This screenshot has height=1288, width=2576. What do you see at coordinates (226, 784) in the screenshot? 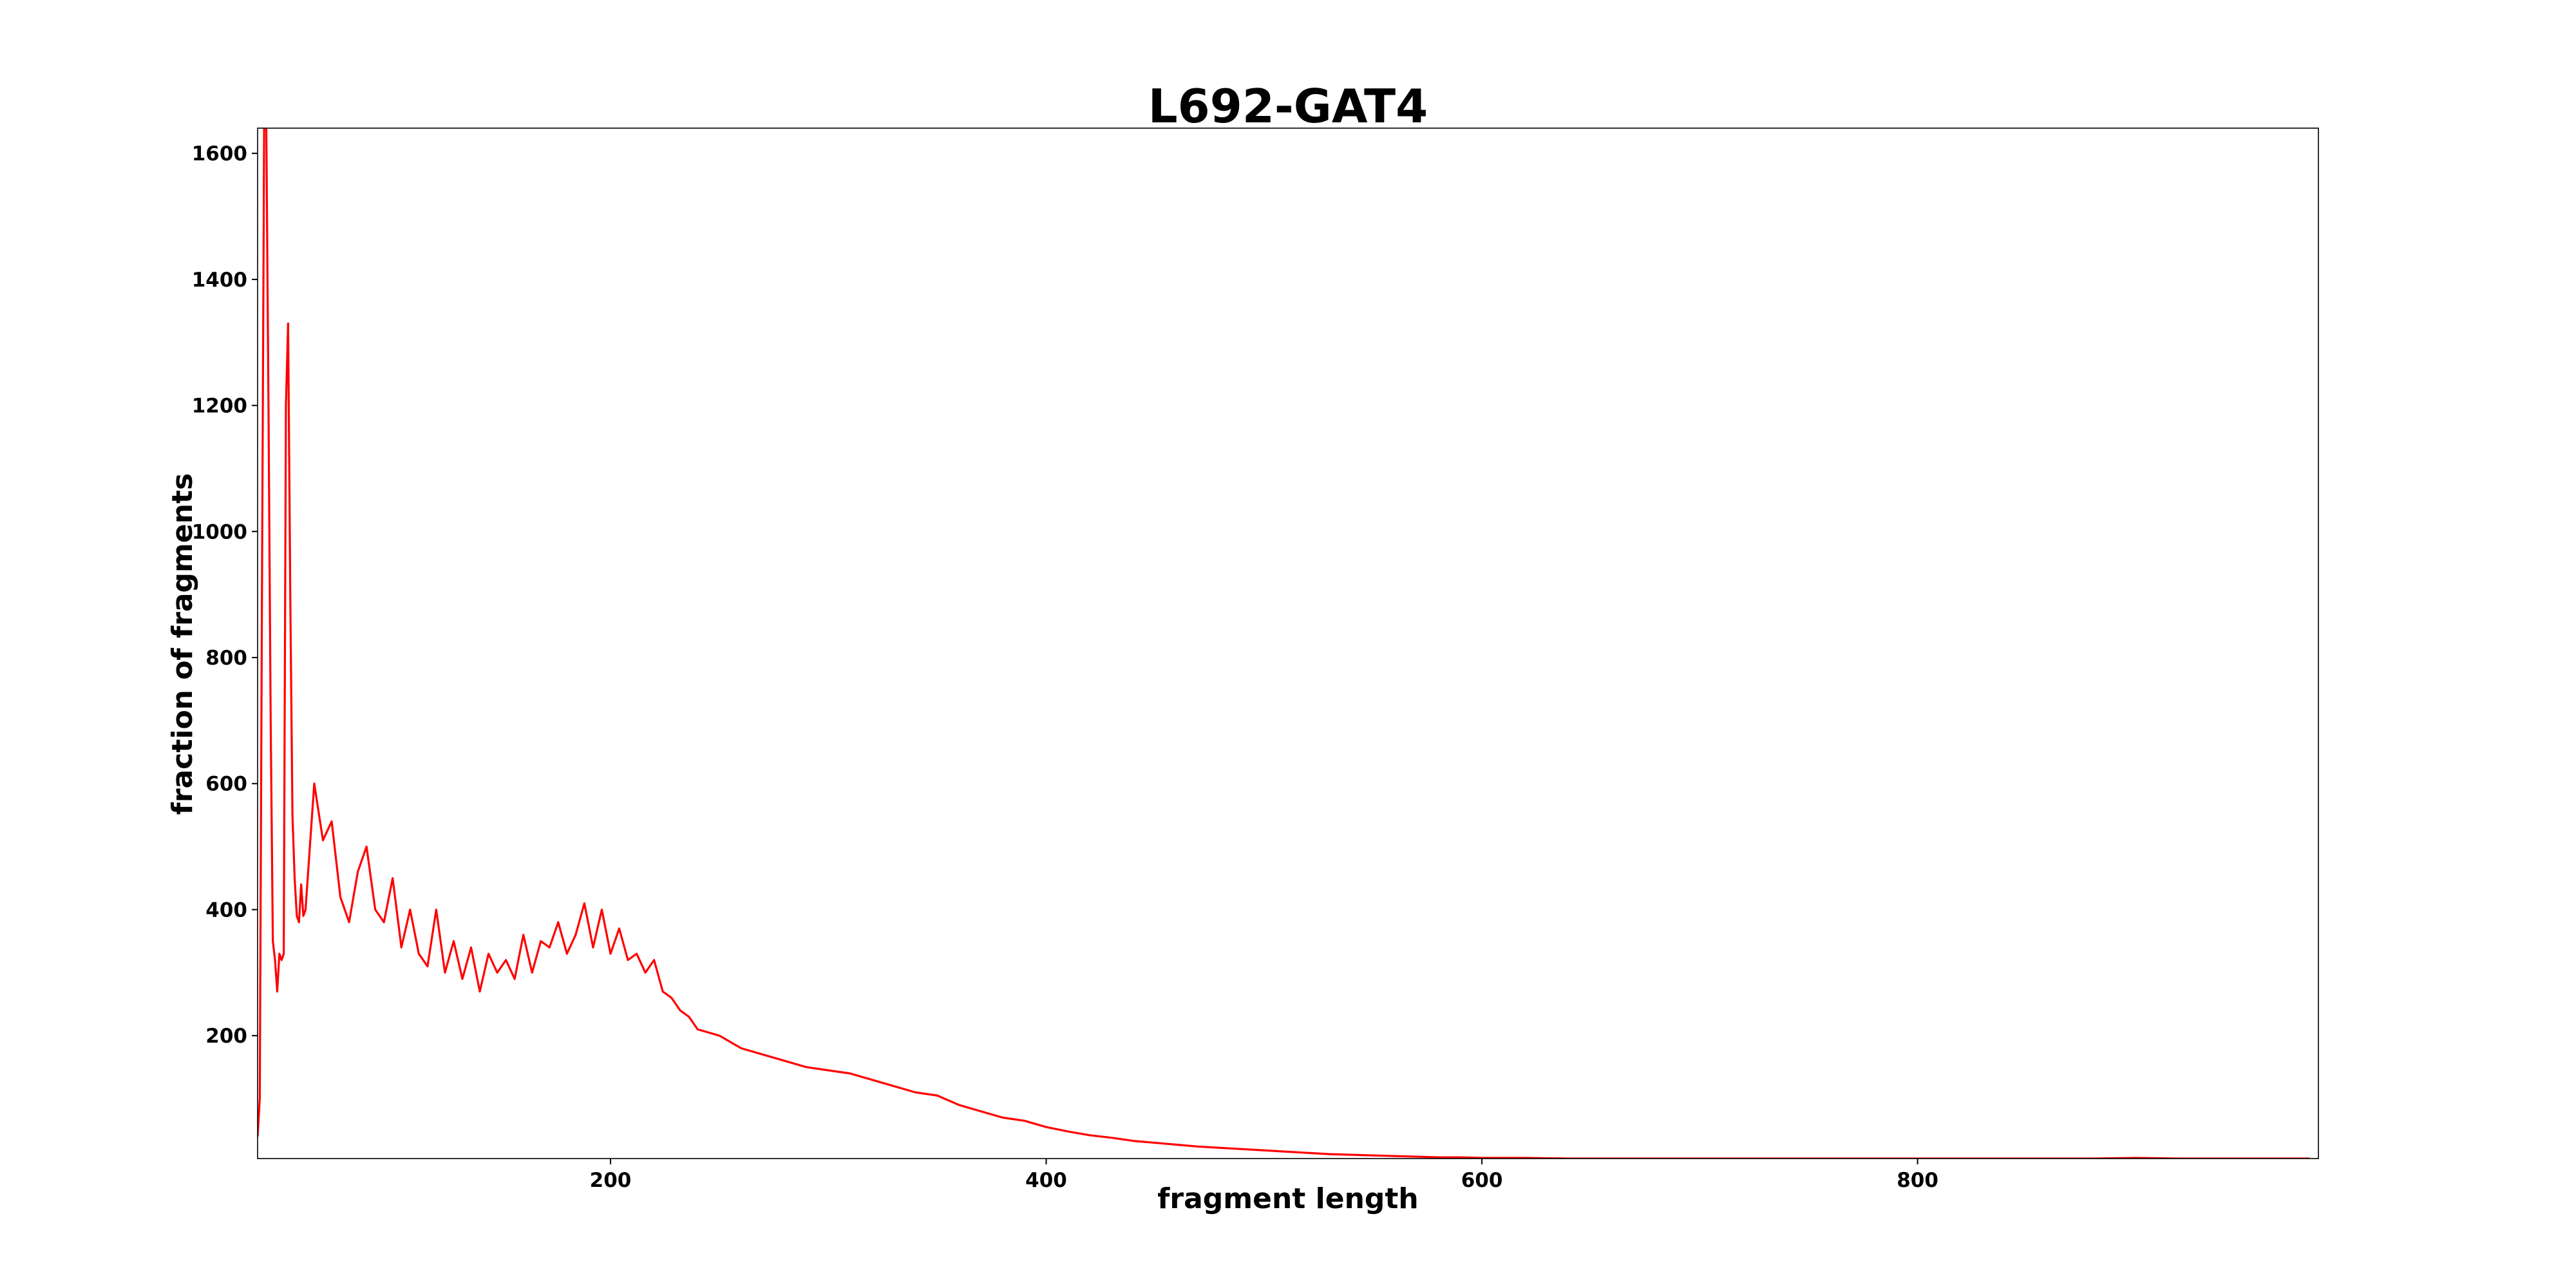
I see `y-tick-label: 600` at bounding box center [226, 784].